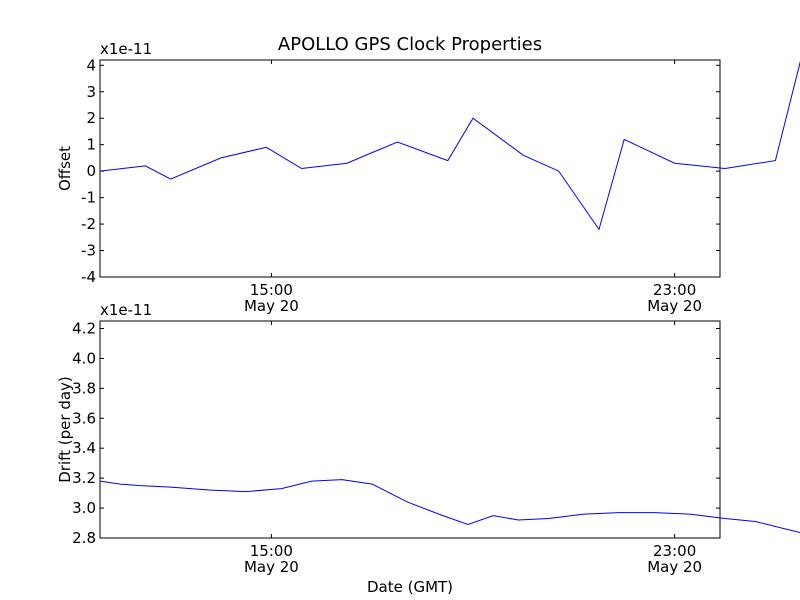 The height and width of the screenshot is (600, 800). What do you see at coordinates (84, 388) in the screenshot?
I see `y-tick-label: 3.8` at bounding box center [84, 388].